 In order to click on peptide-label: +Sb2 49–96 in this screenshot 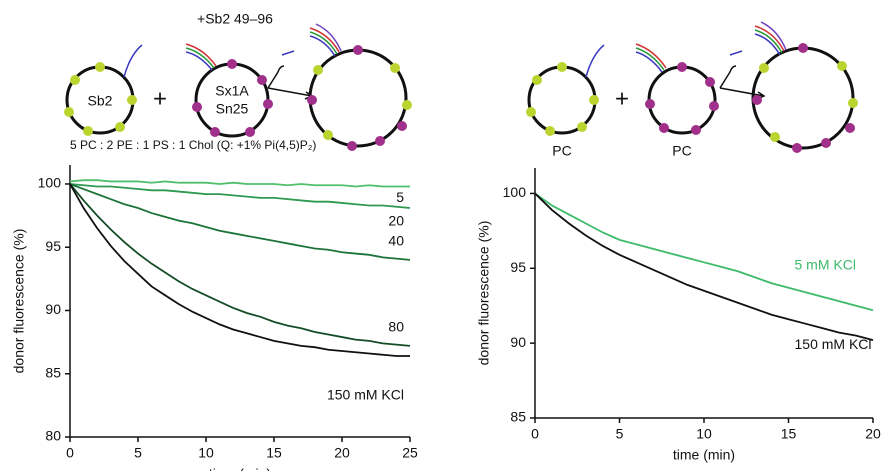, I will do `click(235, 19)`.